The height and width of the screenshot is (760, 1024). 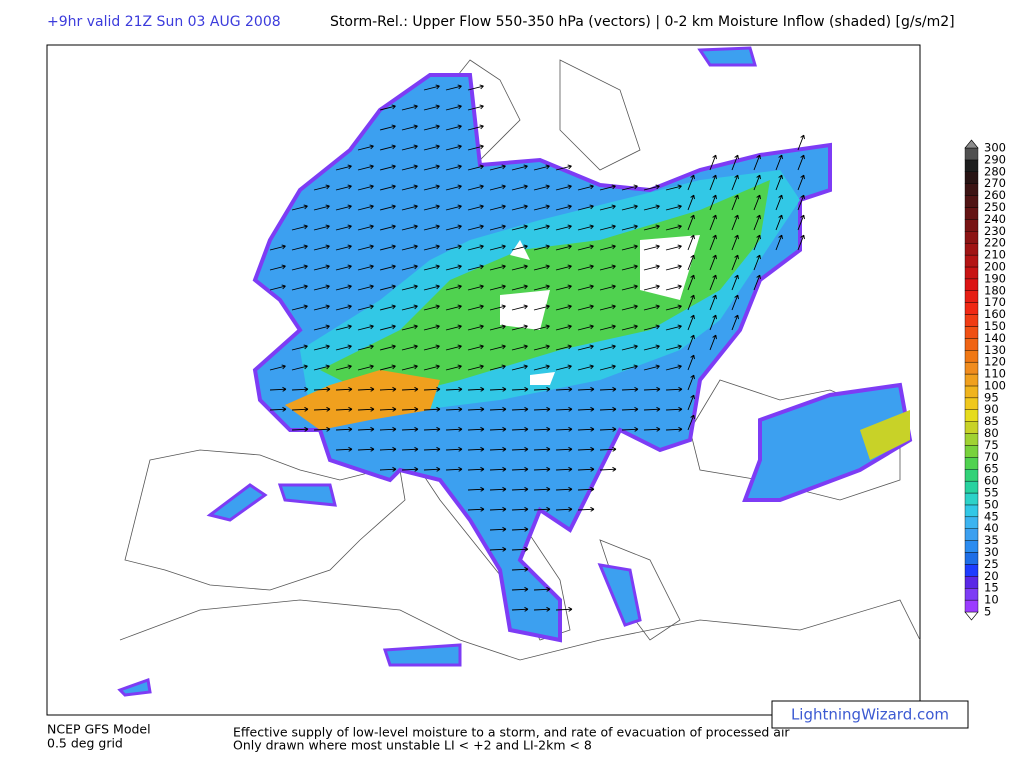 I want to click on colorbar-label: 15, so click(x=991, y=588).